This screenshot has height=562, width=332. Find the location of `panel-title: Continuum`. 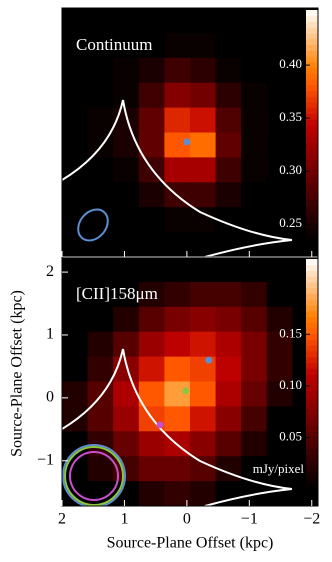

panel-title: Continuum is located at coordinates (114, 44).